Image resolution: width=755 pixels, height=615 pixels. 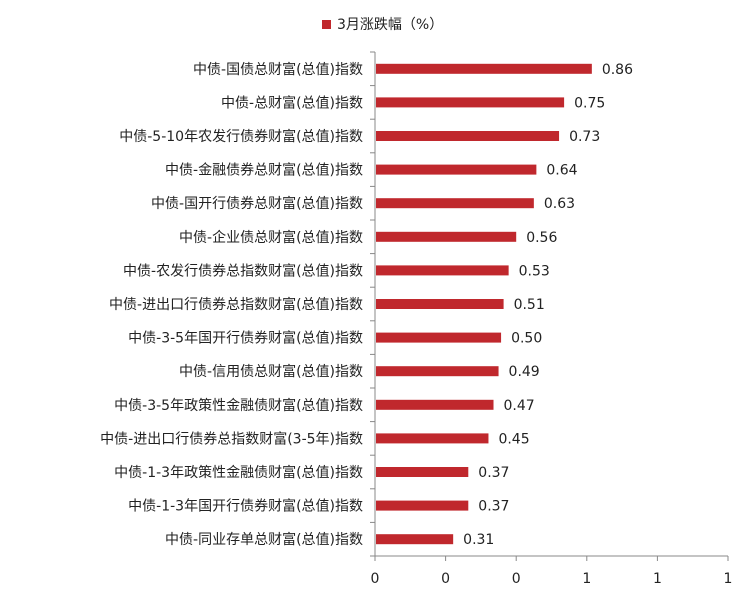 What do you see at coordinates (245, 338) in the screenshot?
I see `category-label: 中债-3-5年国开行债券财富(总值)指数` at bounding box center [245, 338].